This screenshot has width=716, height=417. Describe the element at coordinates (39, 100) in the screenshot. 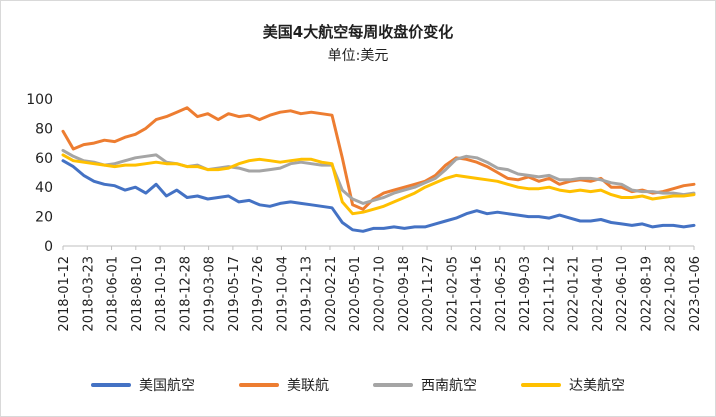

I see `y-tick-label: 100` at that location.